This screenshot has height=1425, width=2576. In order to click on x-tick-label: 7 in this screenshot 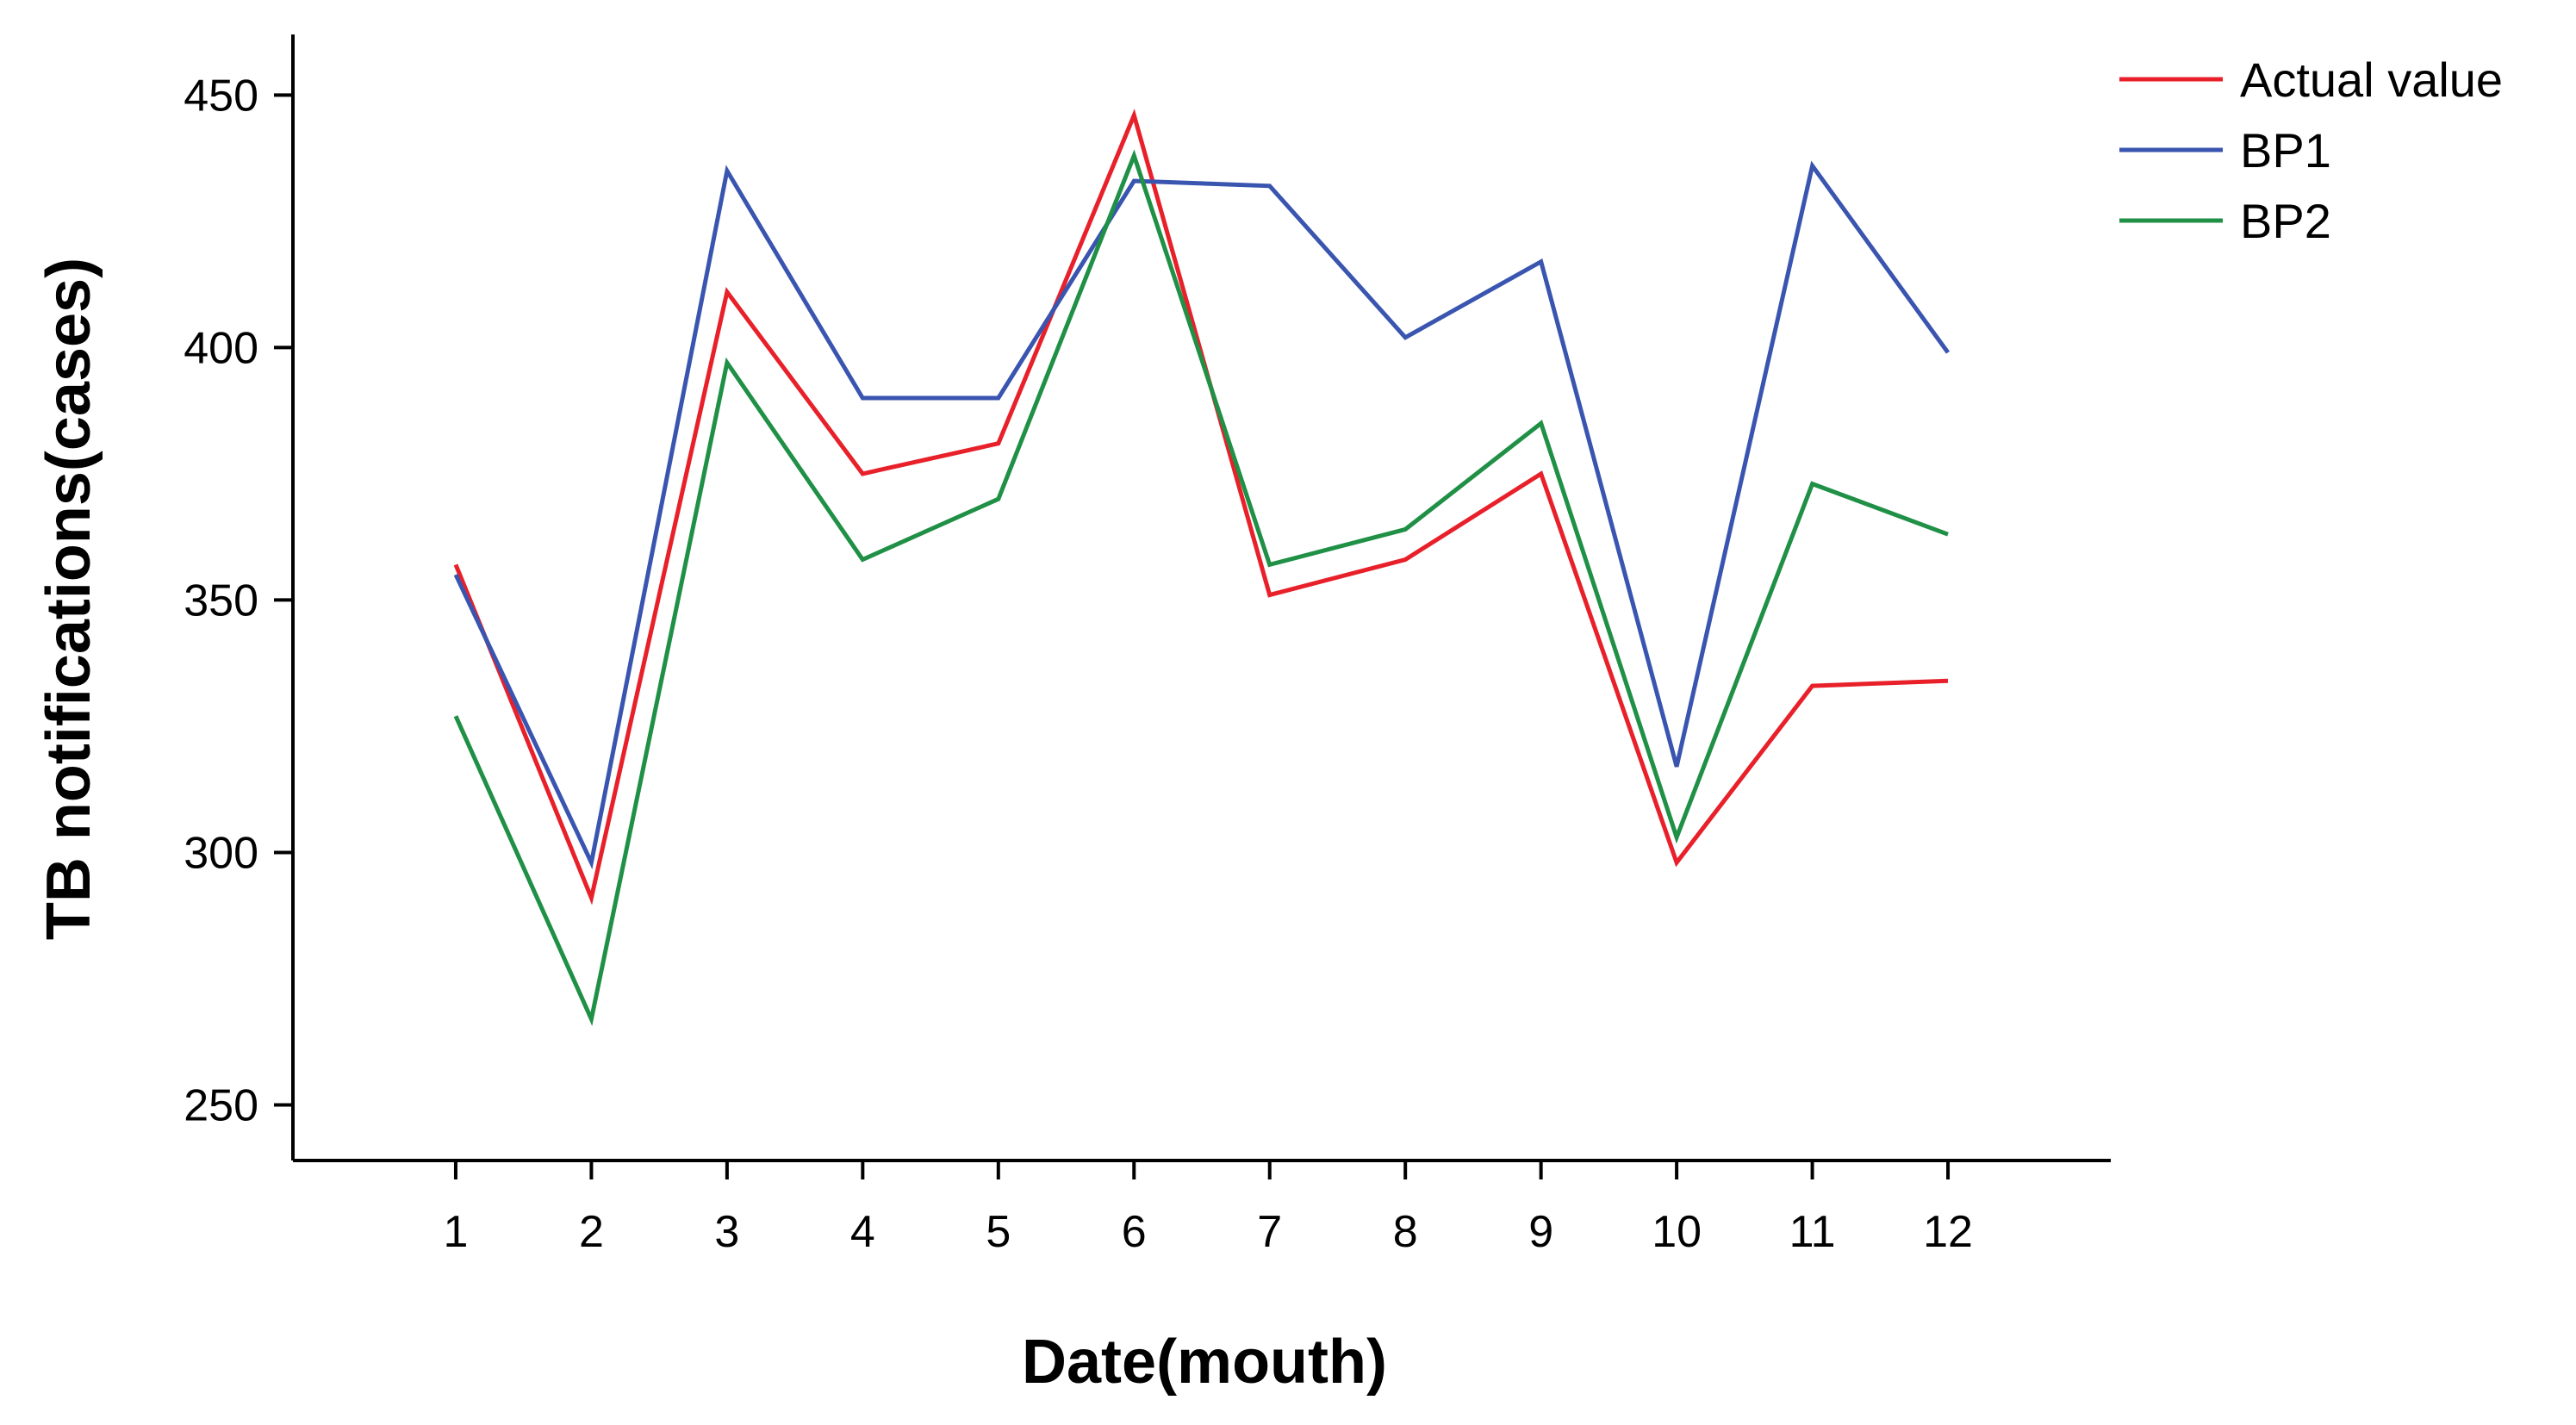, I will do `click(1270, 1232)`.